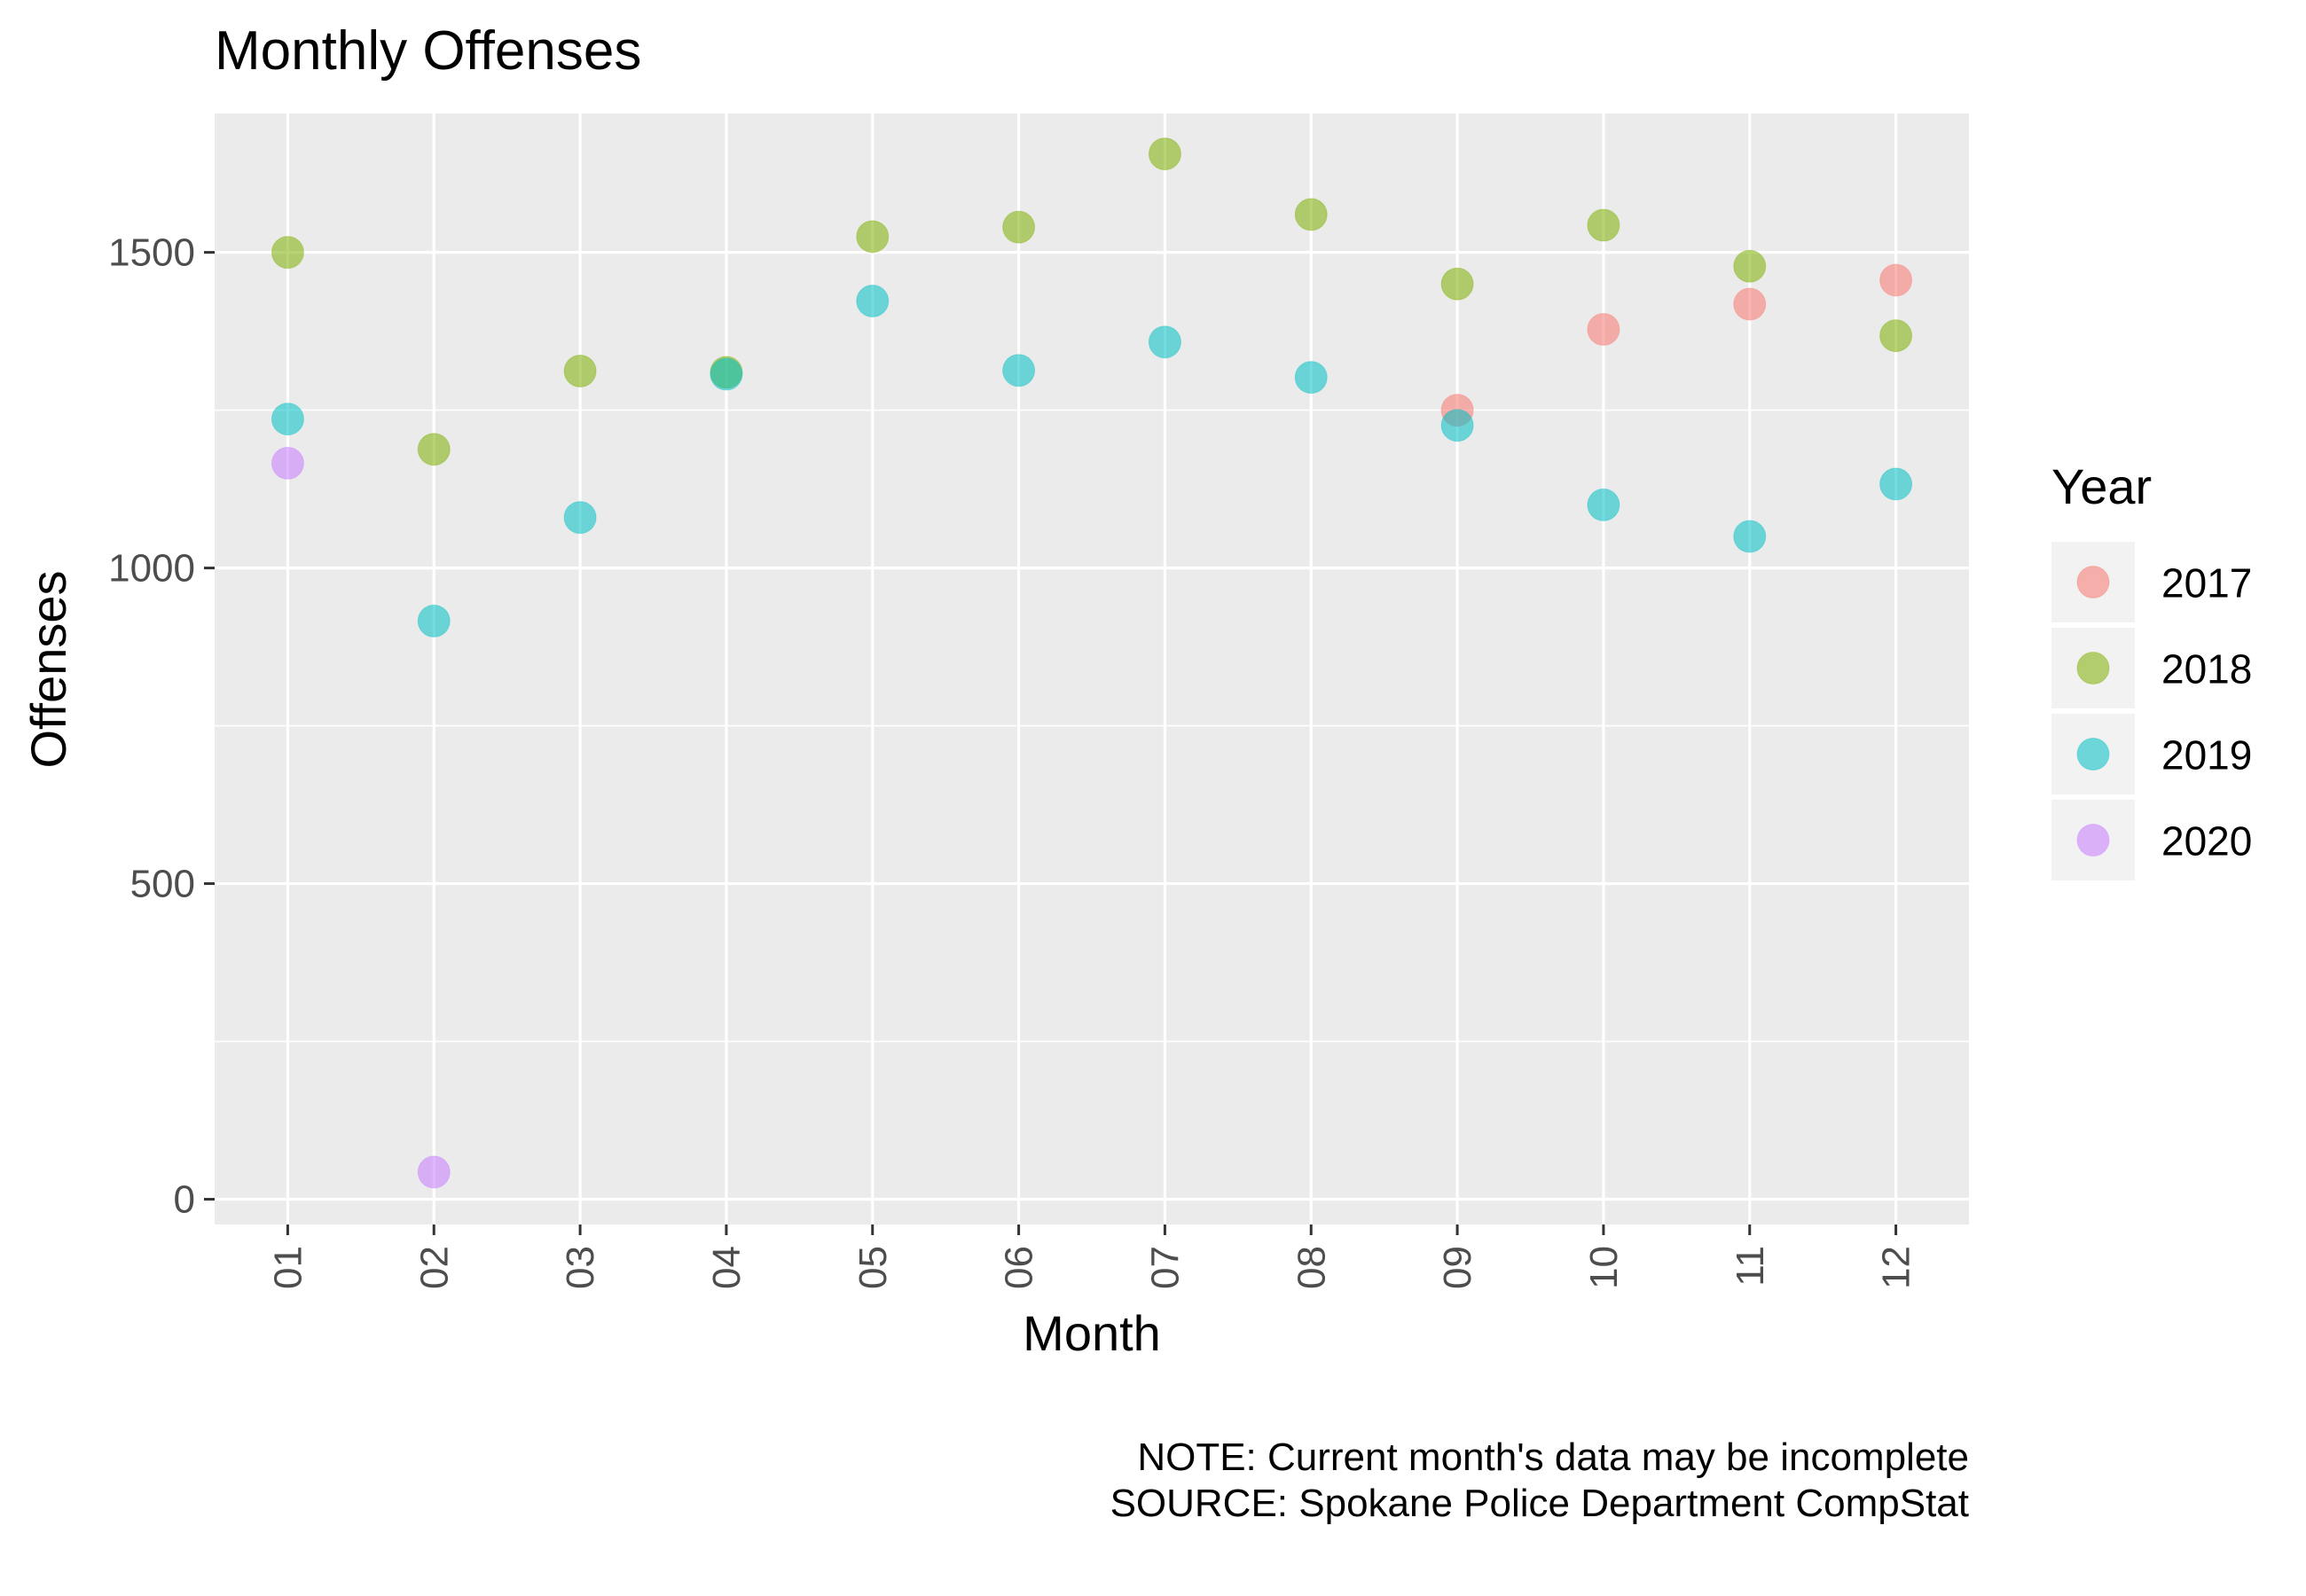 The image size is (2306, 1596). I want to click on x-axis: 01 02 03 04 05 06 07 08 09 10 11 12, so click(1092, 1257).